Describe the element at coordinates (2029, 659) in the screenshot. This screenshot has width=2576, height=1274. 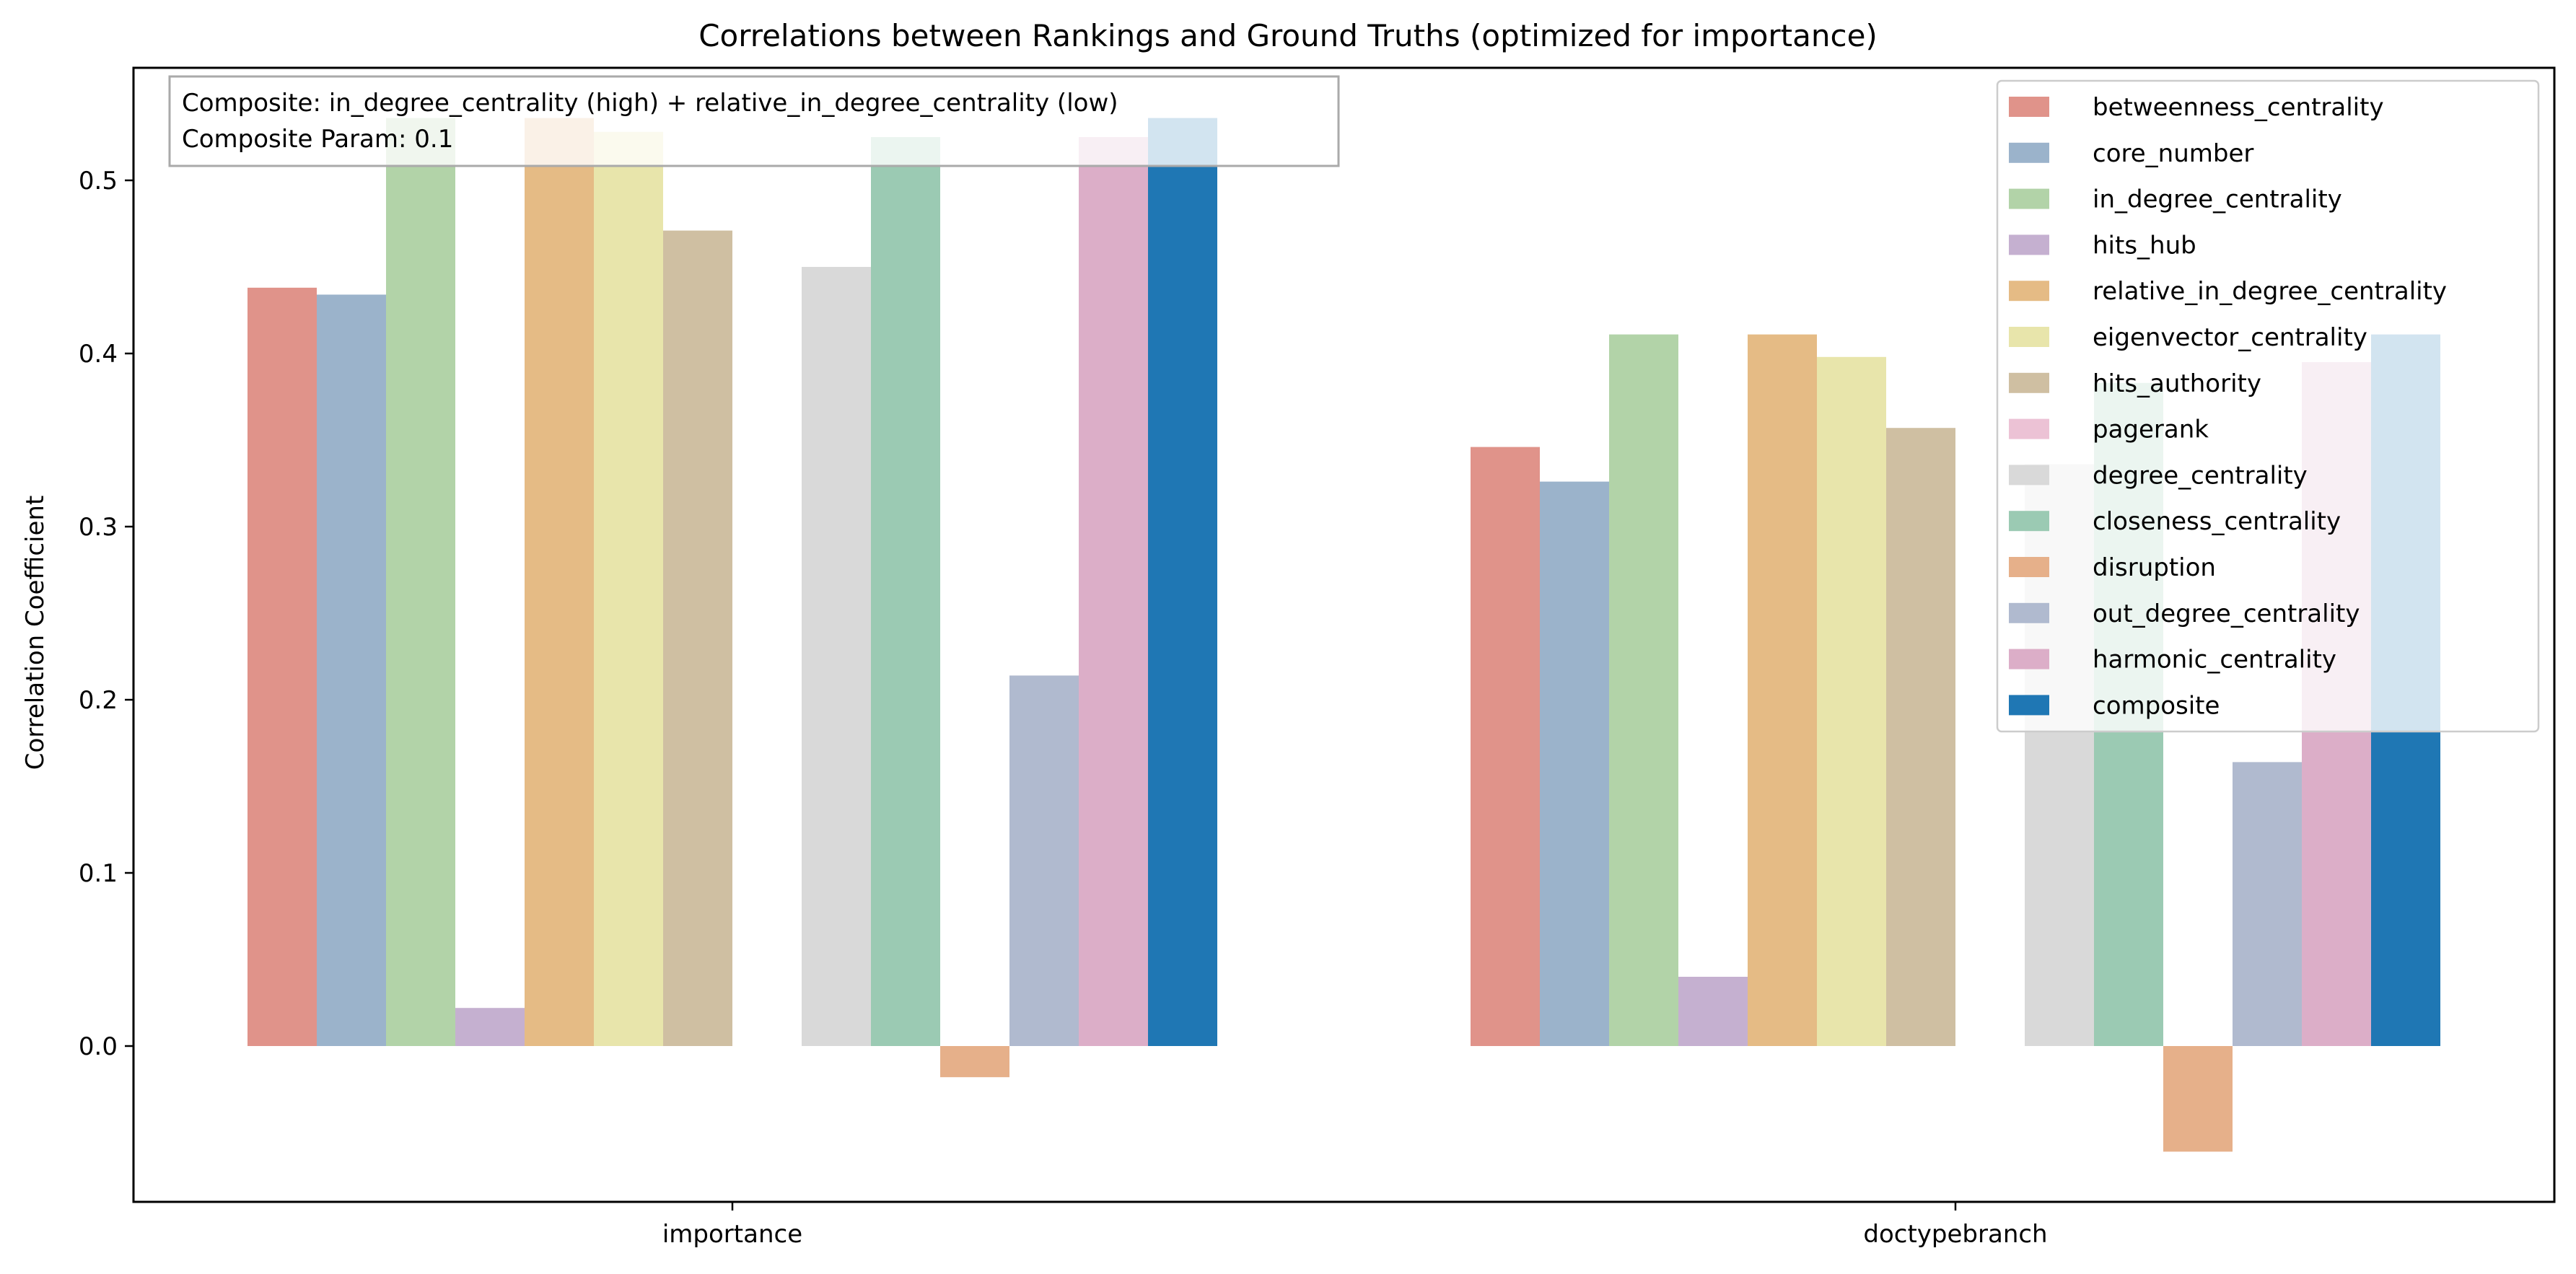
I see `legend-swatch-harmonic_centrality` at that location.